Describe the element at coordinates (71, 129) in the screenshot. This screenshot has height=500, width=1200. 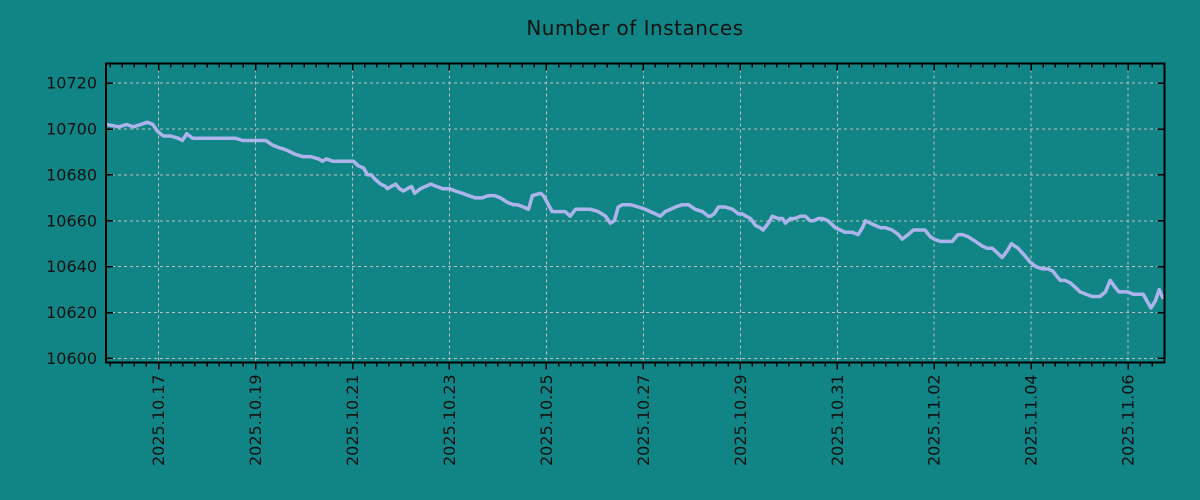
I see `y-tick-label: 10700` at that location.